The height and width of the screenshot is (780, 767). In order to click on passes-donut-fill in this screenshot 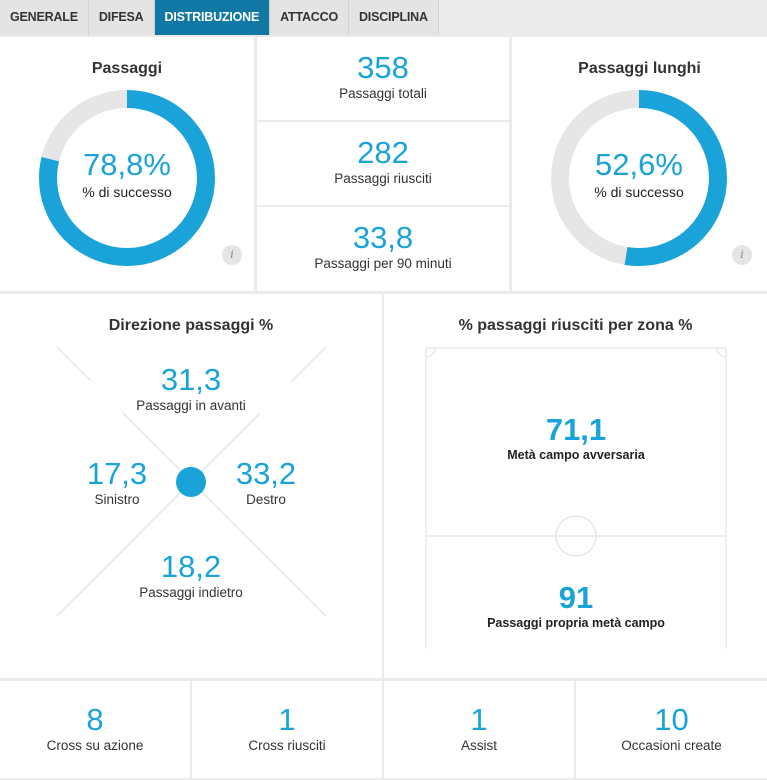, I will do `click(127, 178)`.